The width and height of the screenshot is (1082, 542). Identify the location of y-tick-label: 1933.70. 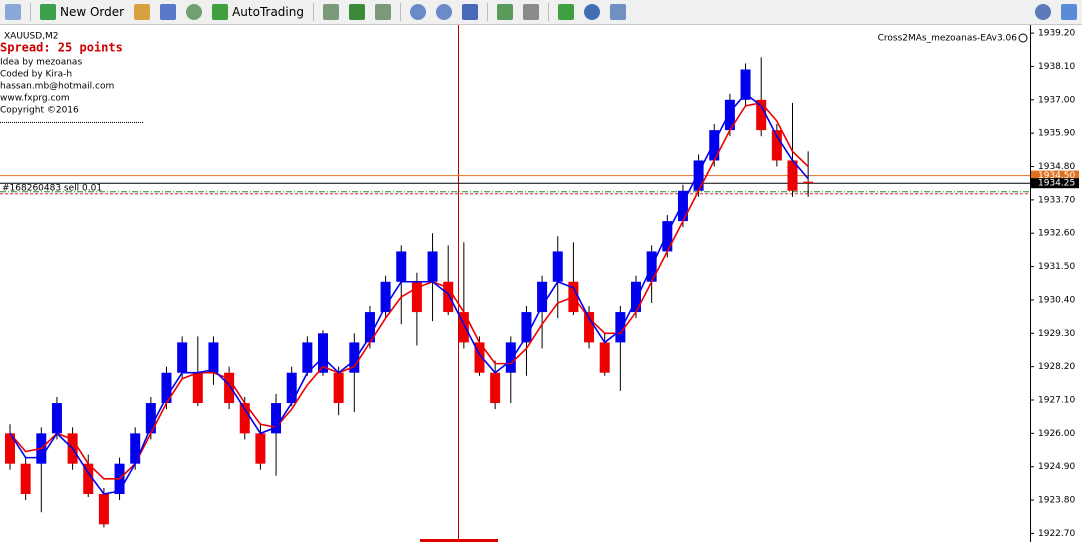
(1056, 200).